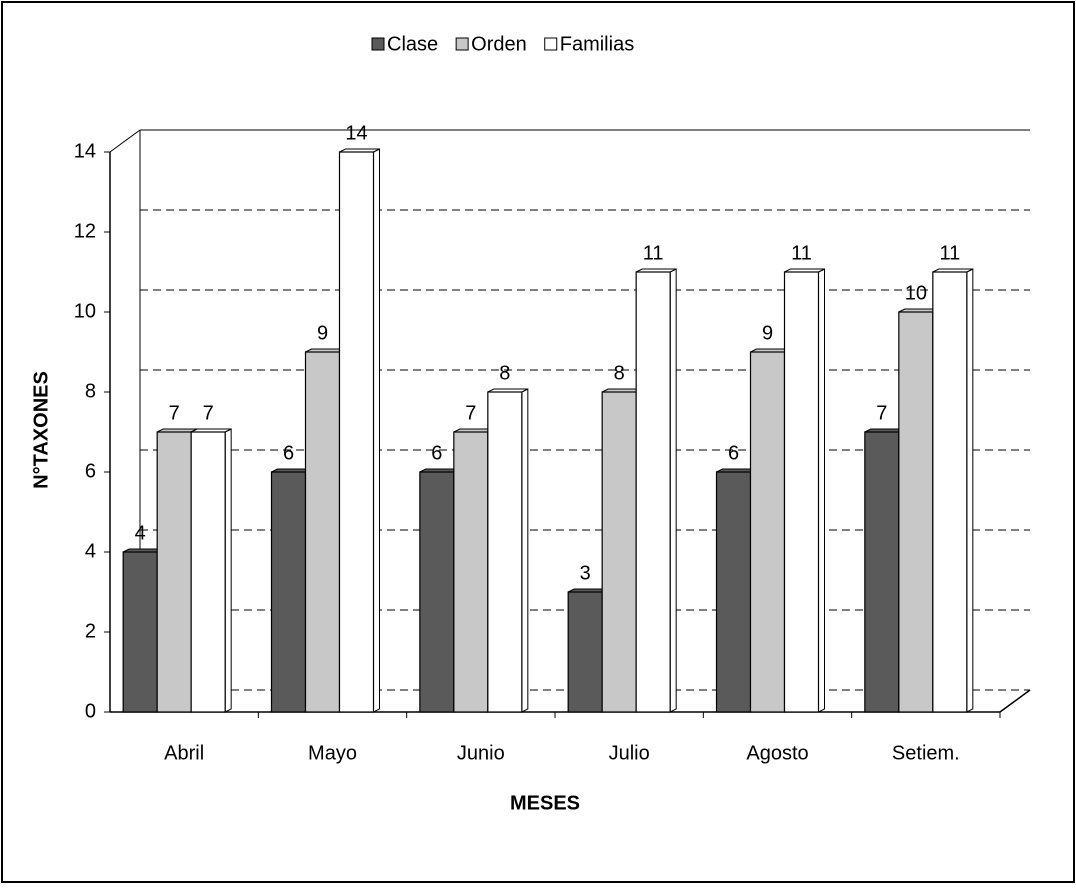 The height and width of the screenshot is (889, 1076). What do you see at coordinates (41, 430) in the screenshot?
I see `y-axis-label: N°TAXONES` at bounding box center [41, 430].